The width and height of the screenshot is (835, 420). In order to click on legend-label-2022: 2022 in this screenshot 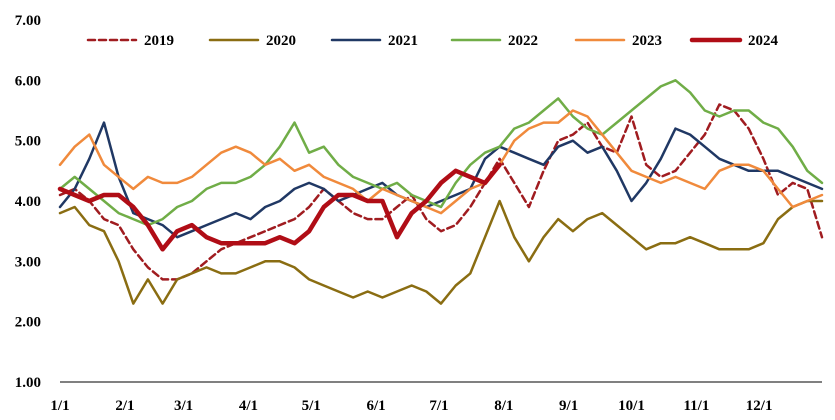, I will do `click(523, 41)`.